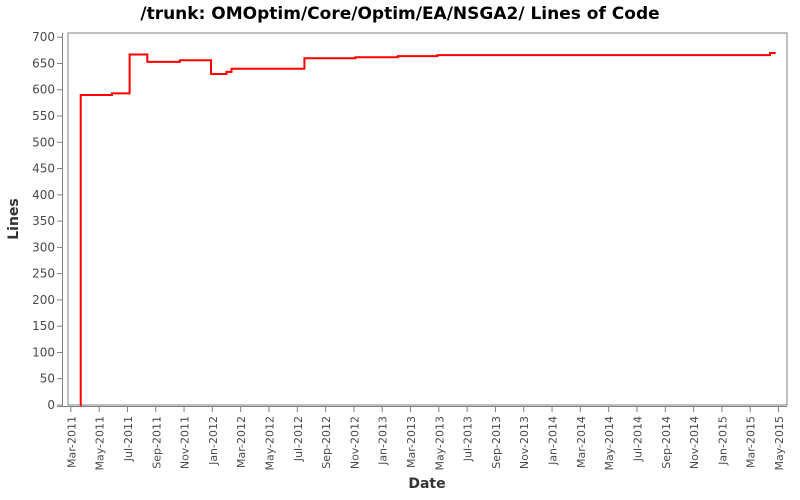 Image resolution: width=800 pixels, height=500 pixels. I want to click on x-tick-label: May-2012, so click(269, 443).